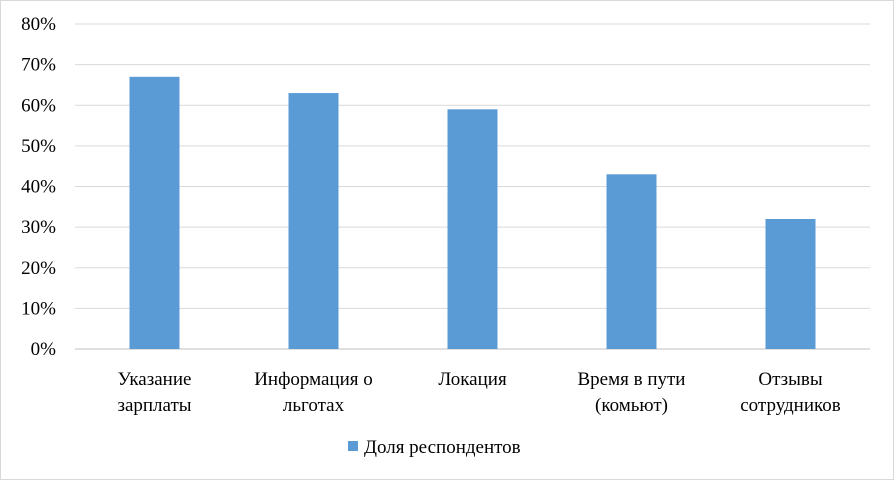 This screenshot has height=480, width=894. I want to click on y-tick-label: 80%, so click(38, 24).